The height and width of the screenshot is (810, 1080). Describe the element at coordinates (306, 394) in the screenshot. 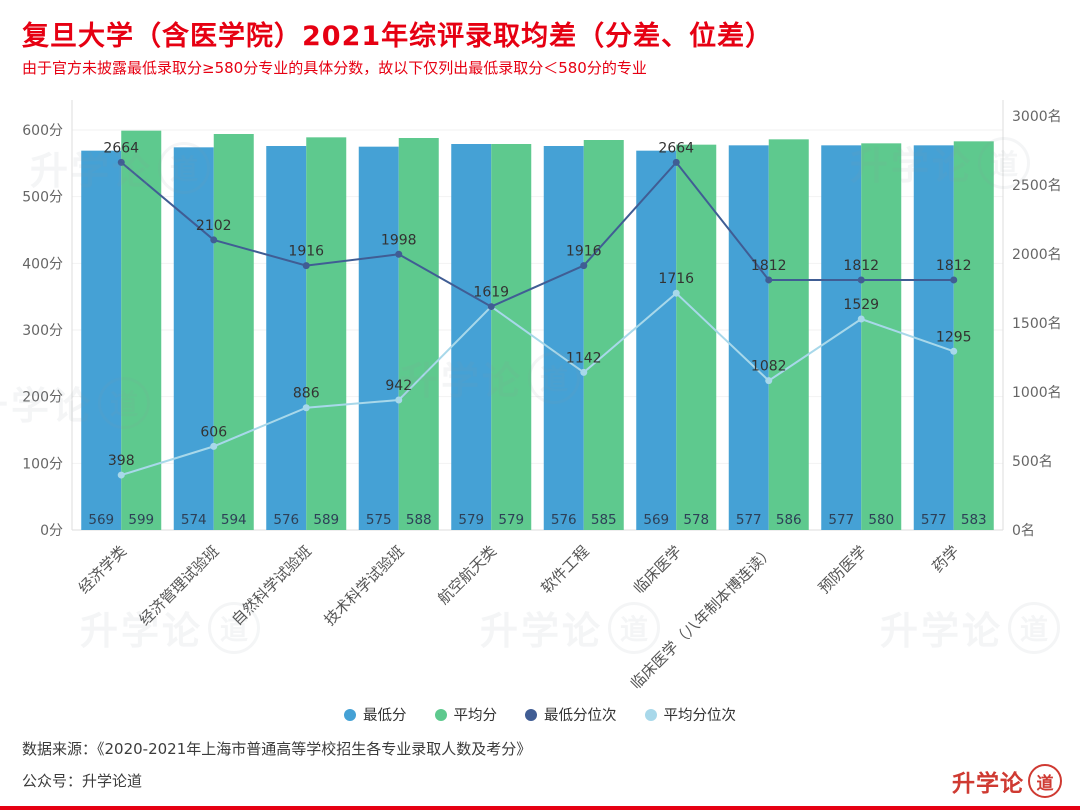

I see `point-value-label: 886` at that location.